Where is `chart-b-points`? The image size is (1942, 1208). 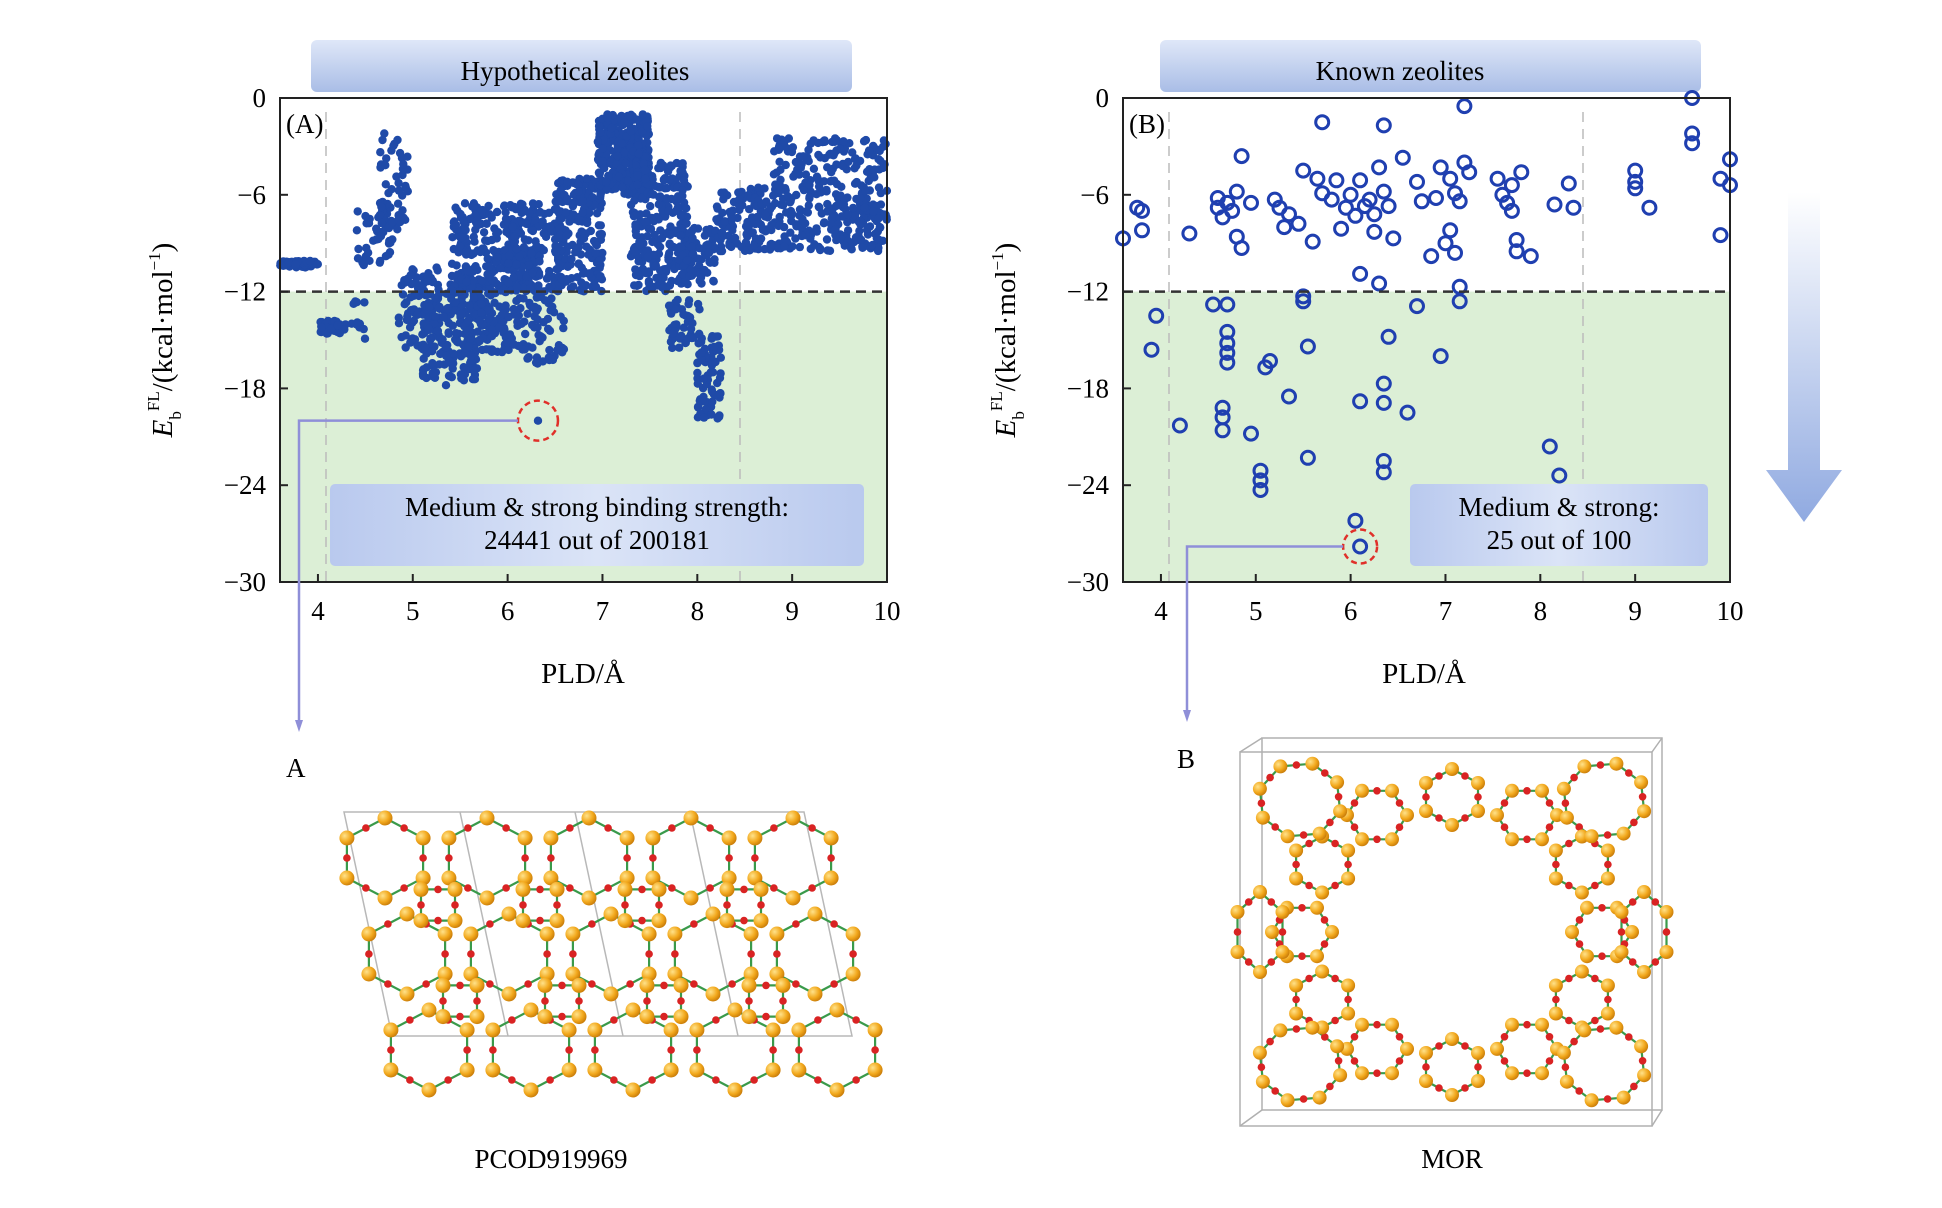
chart-b-points is located at coordinates (1426, 322).